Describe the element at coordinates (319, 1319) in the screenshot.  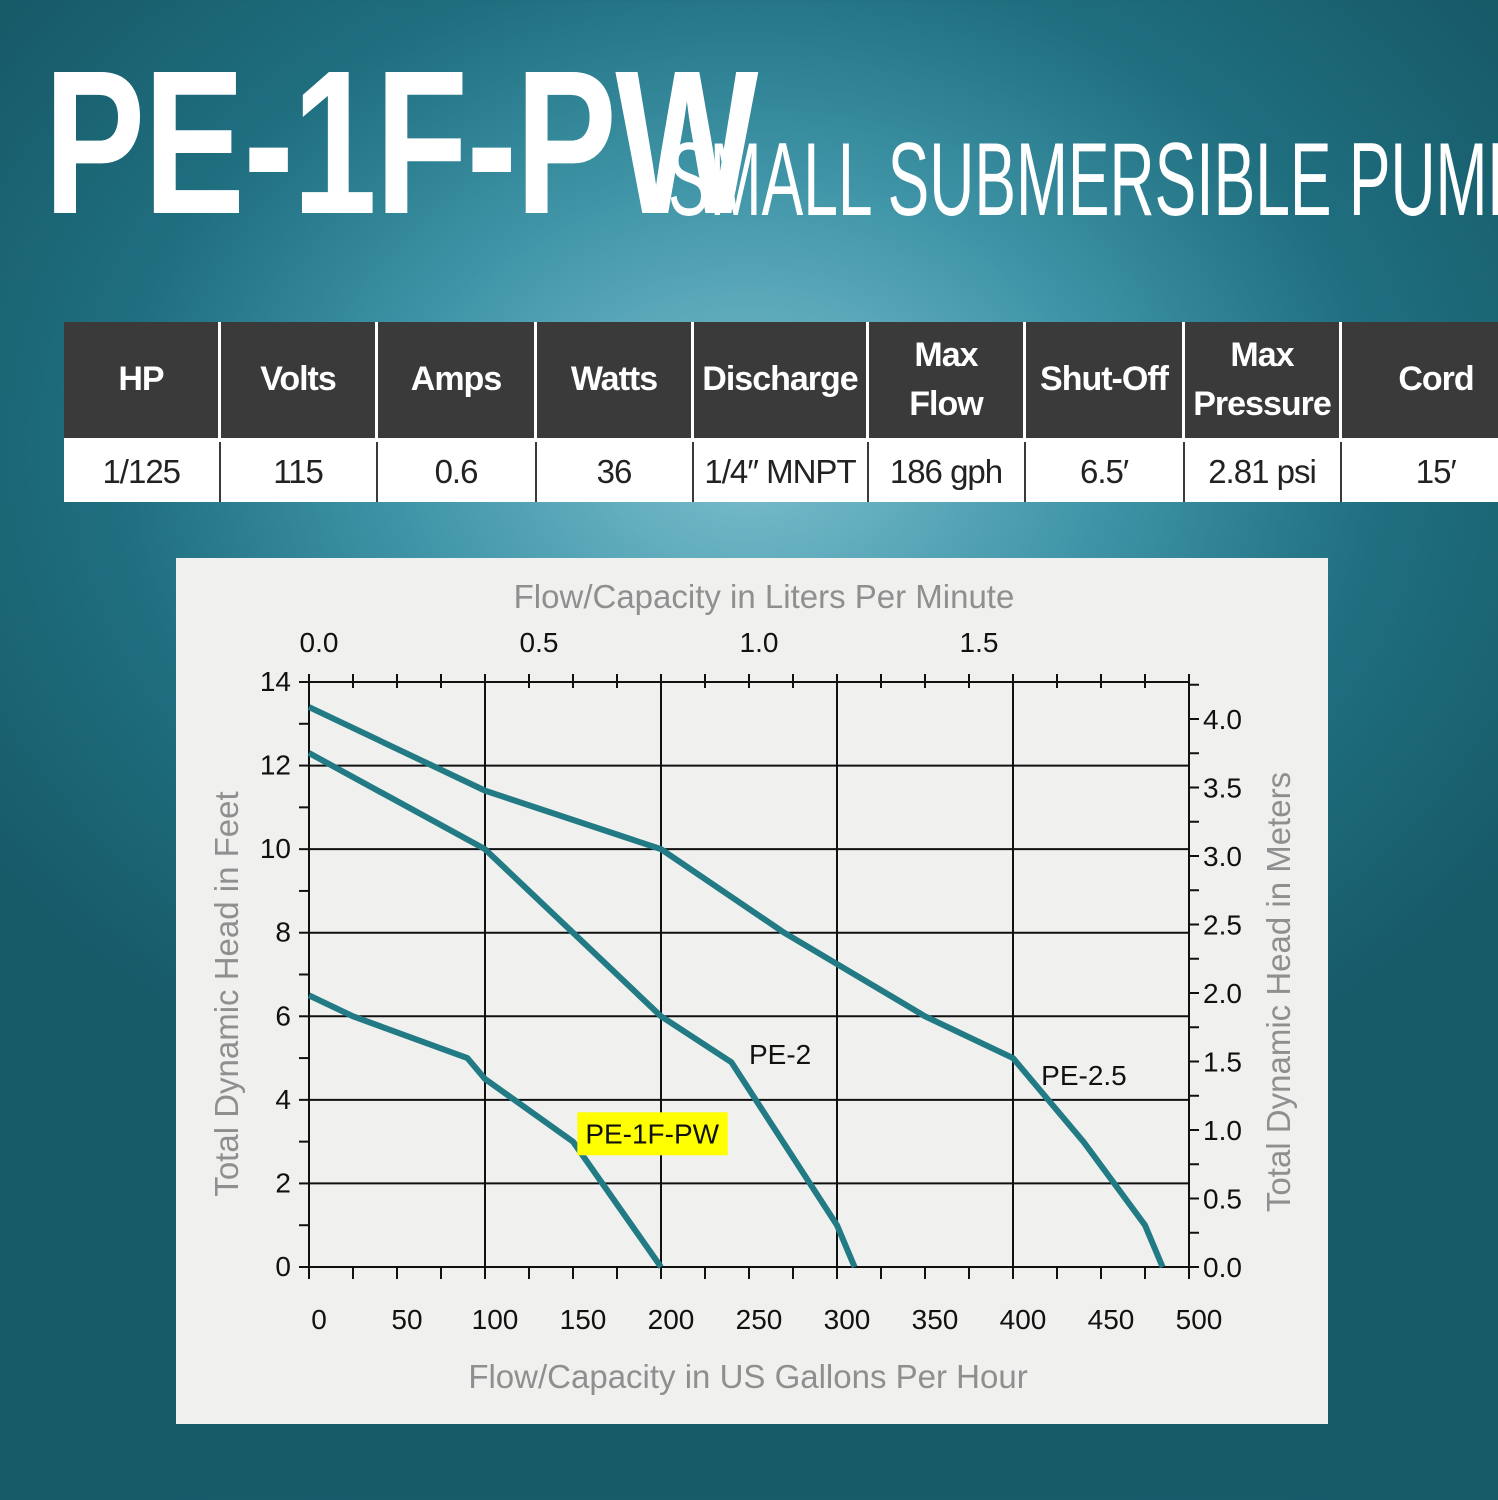
I see `x-tick-label: 0` at that location.